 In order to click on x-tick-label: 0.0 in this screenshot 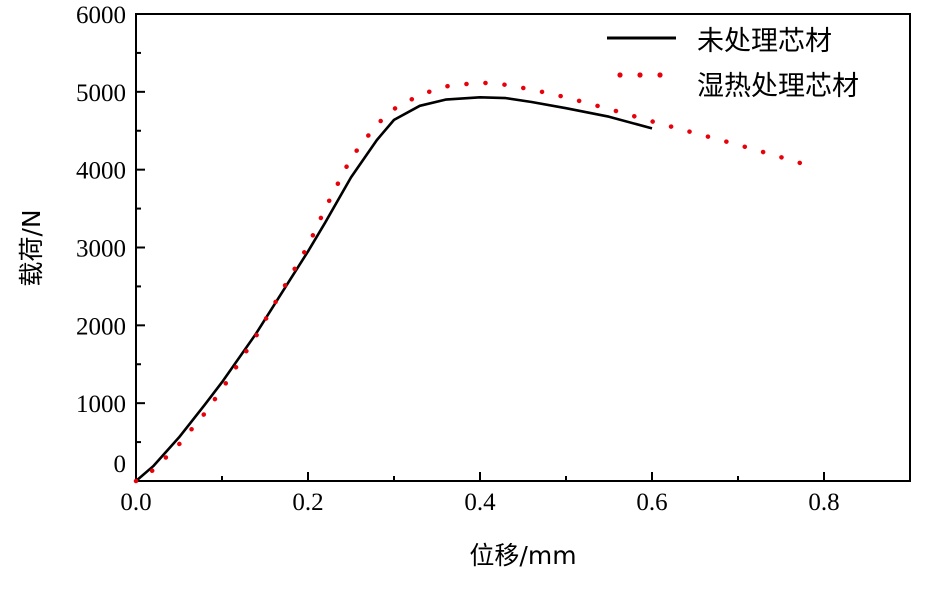, I will do `click(135, 502)`.